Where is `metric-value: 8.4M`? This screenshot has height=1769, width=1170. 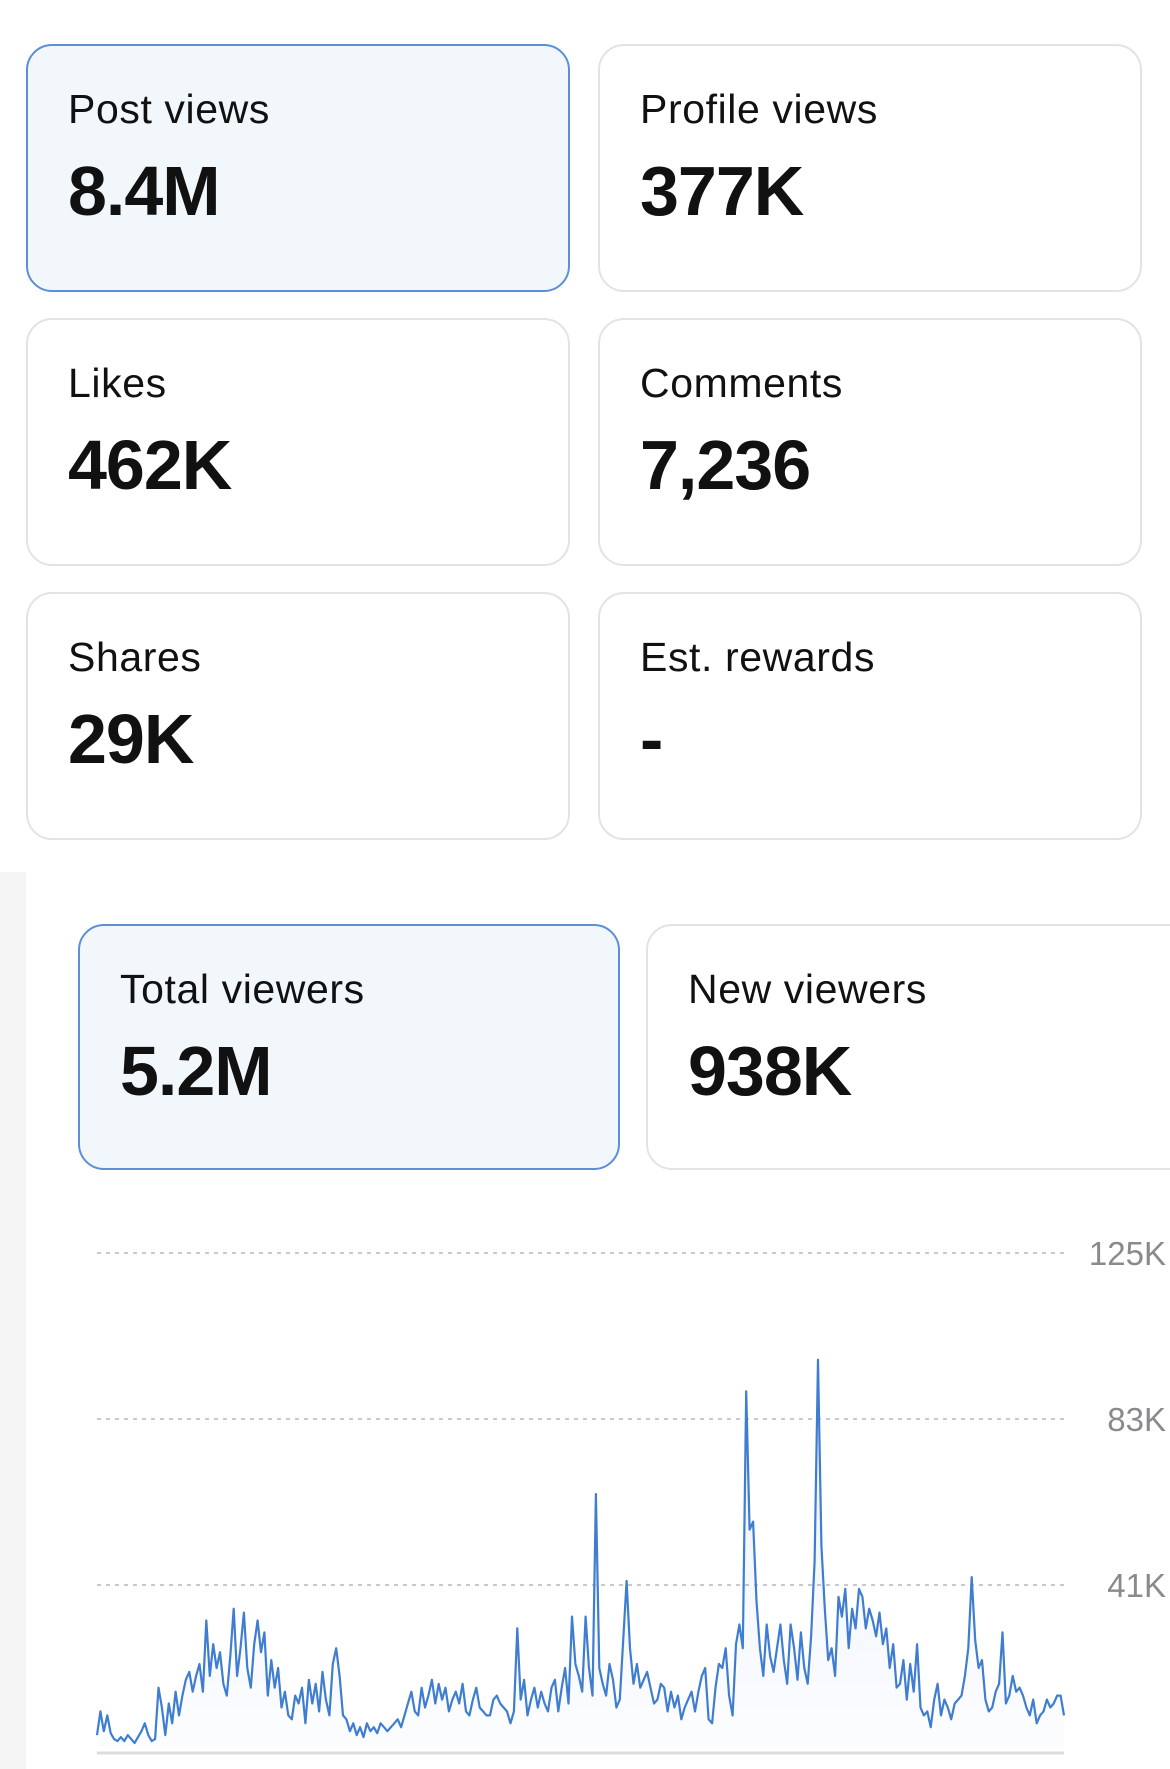 metric-value: 8.4M is located at coordinates (144, 191).